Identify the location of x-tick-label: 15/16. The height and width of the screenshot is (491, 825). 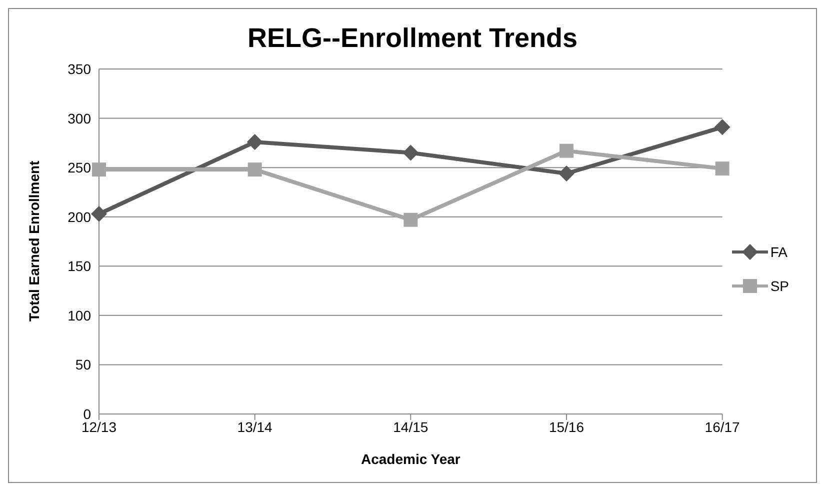
(566, 426).